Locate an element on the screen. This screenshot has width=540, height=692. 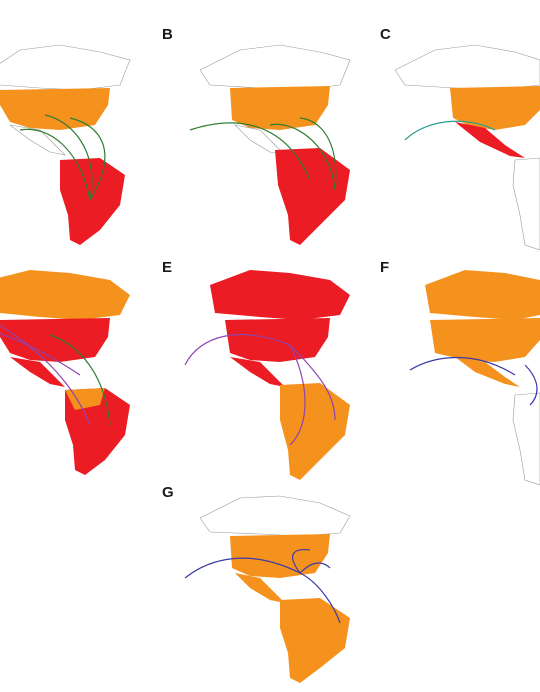
map-a-svg is located at coordinates (65, 144).